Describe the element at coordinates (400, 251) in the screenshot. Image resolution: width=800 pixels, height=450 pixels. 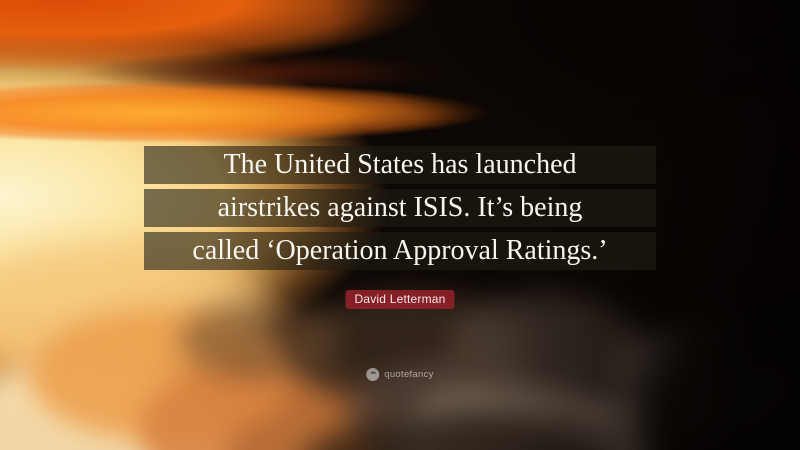
I see `quote-line: called ‘Operation Approval Ratings.’` at that location.